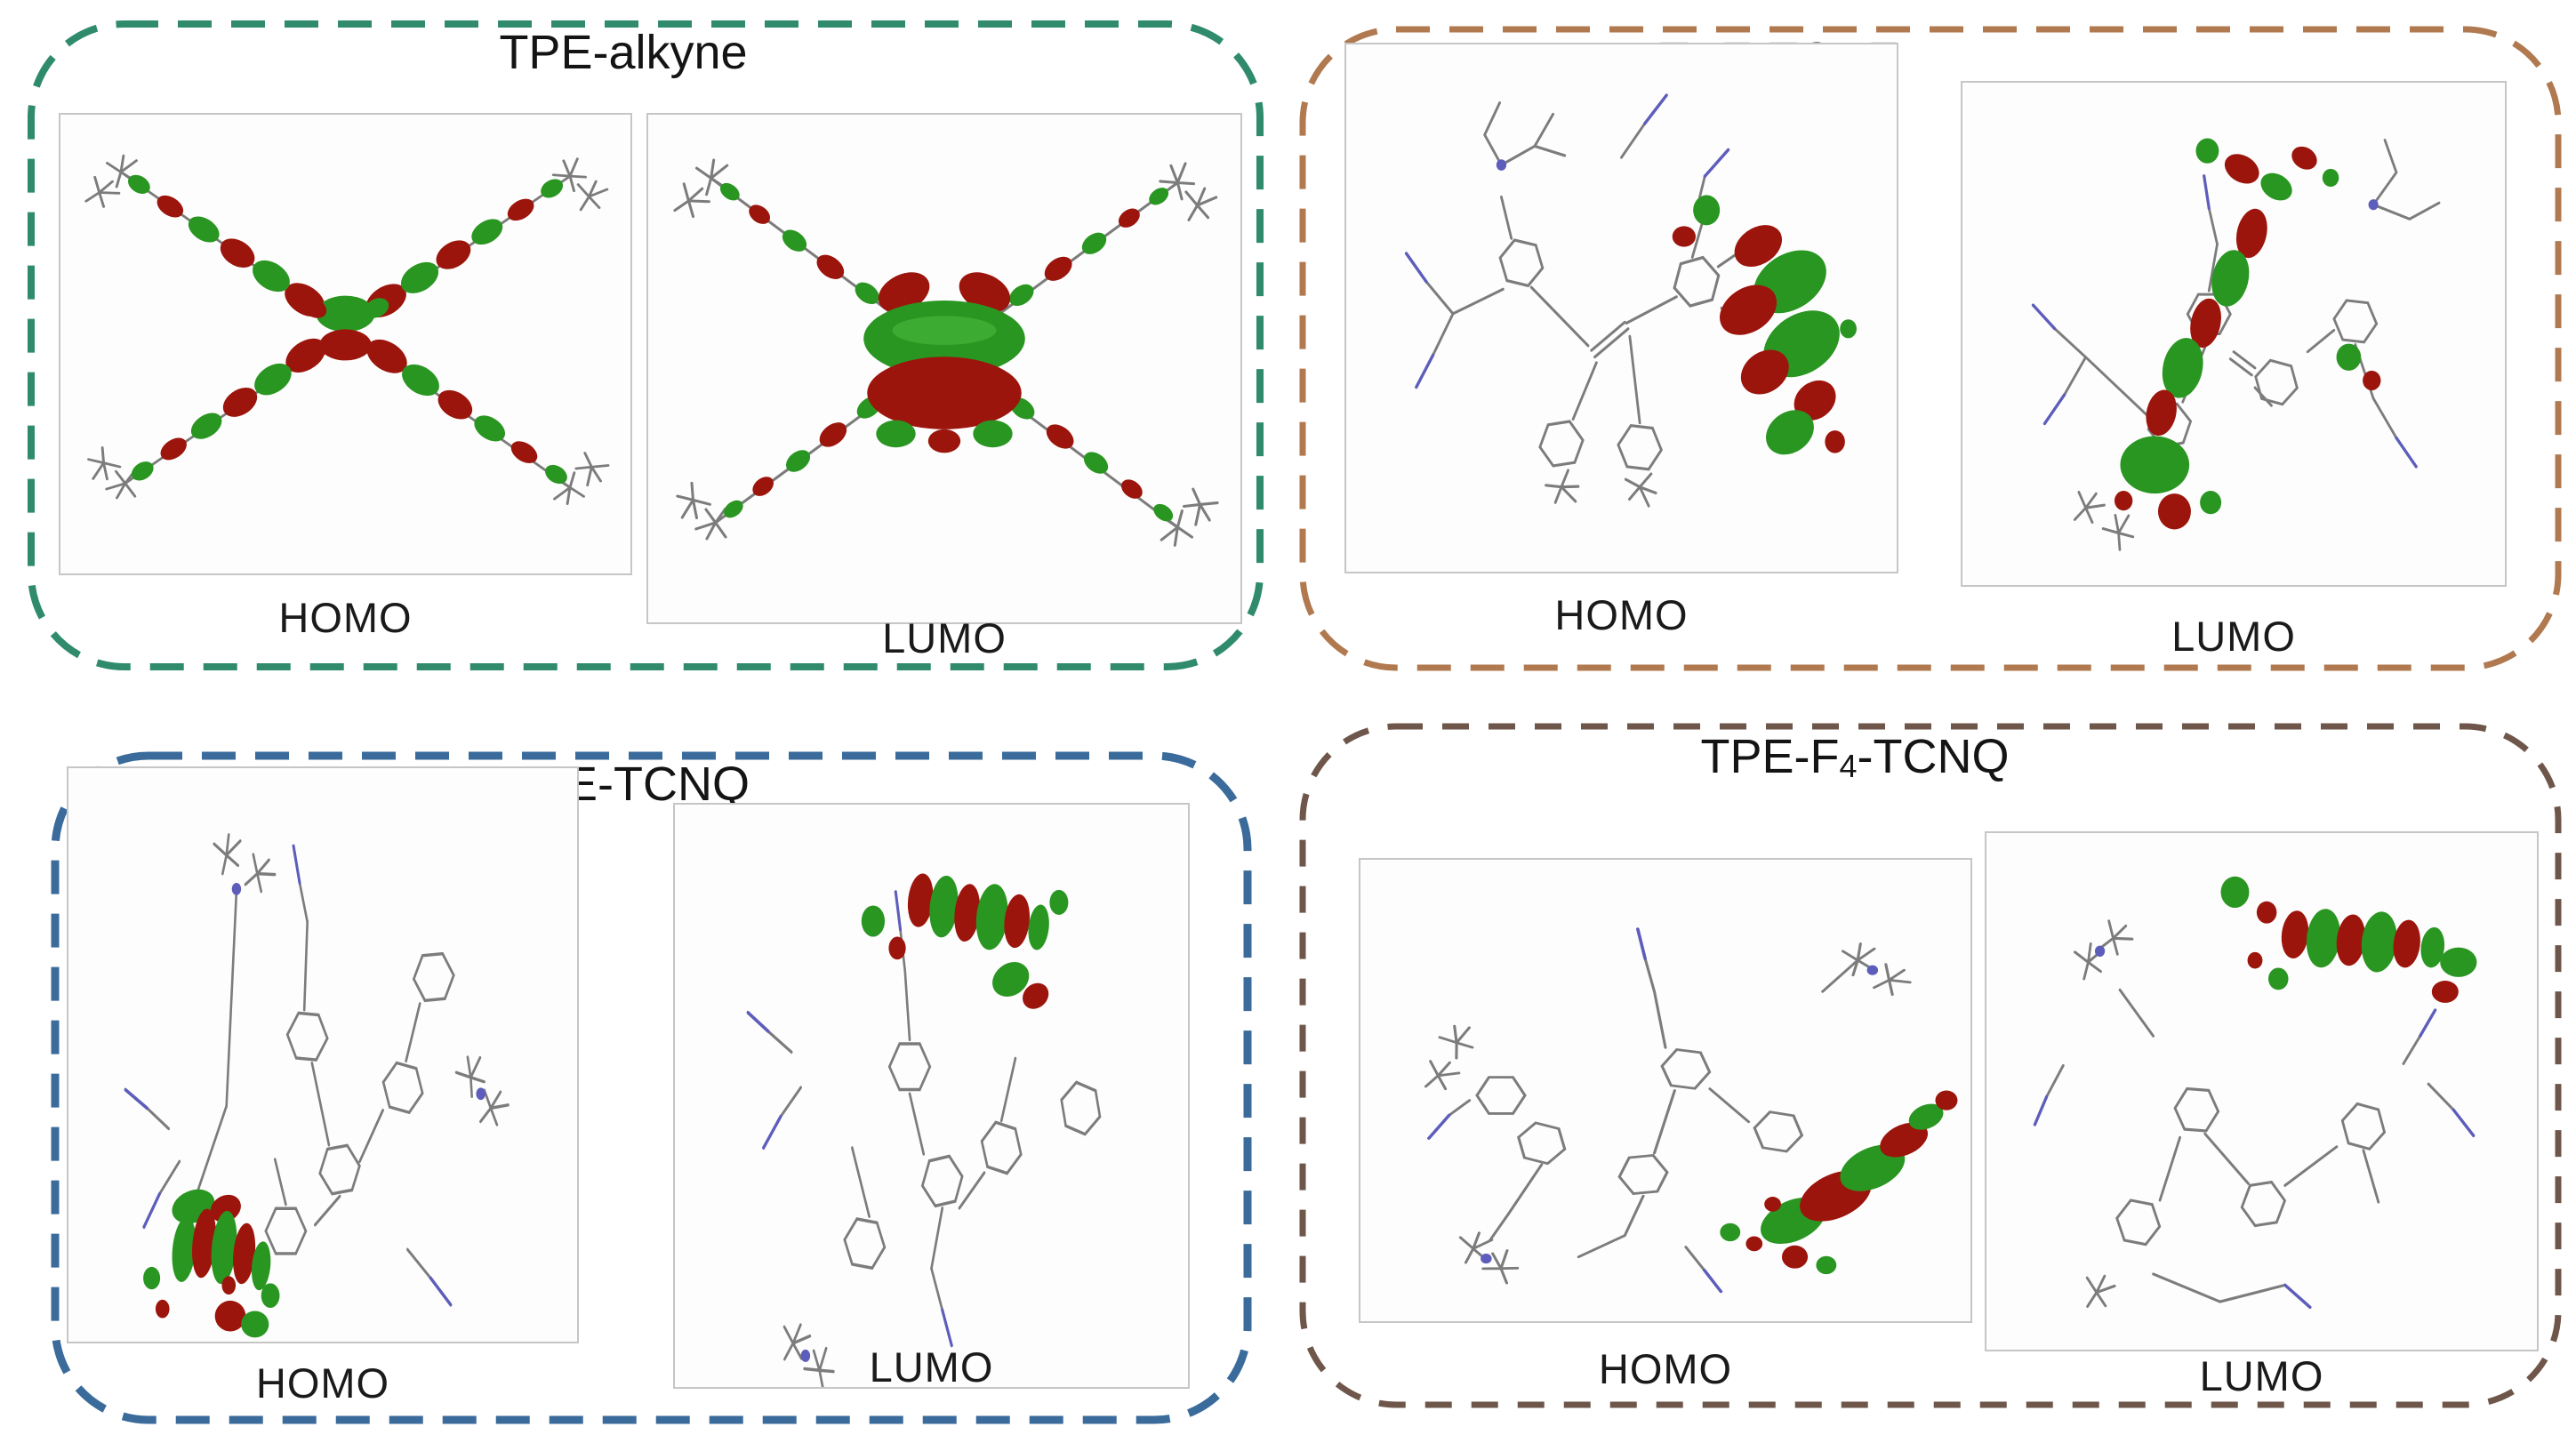 Image resolution: width=2576 pixels, height=1443 pixels. What do you see at coordinates (1848, 766) in the screenshot?
I see `title-subscript: 4` at bounding box center [1848, 766].